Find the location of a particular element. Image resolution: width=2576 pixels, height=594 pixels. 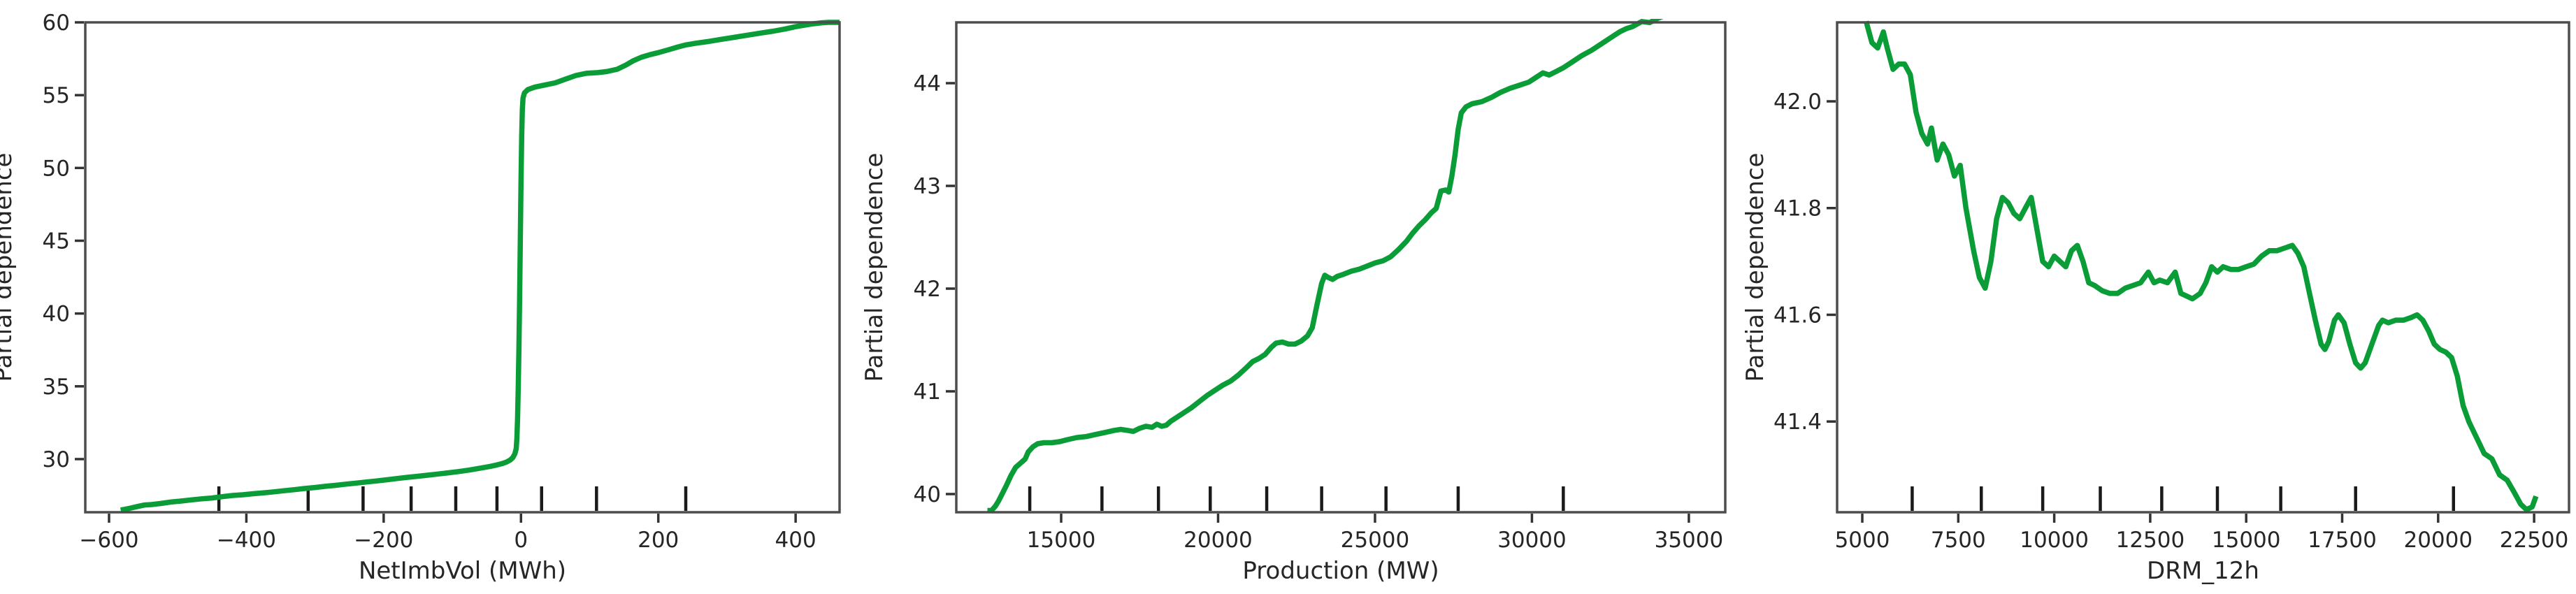

y-tick-label: 43 is located at coordinates (927, 187).